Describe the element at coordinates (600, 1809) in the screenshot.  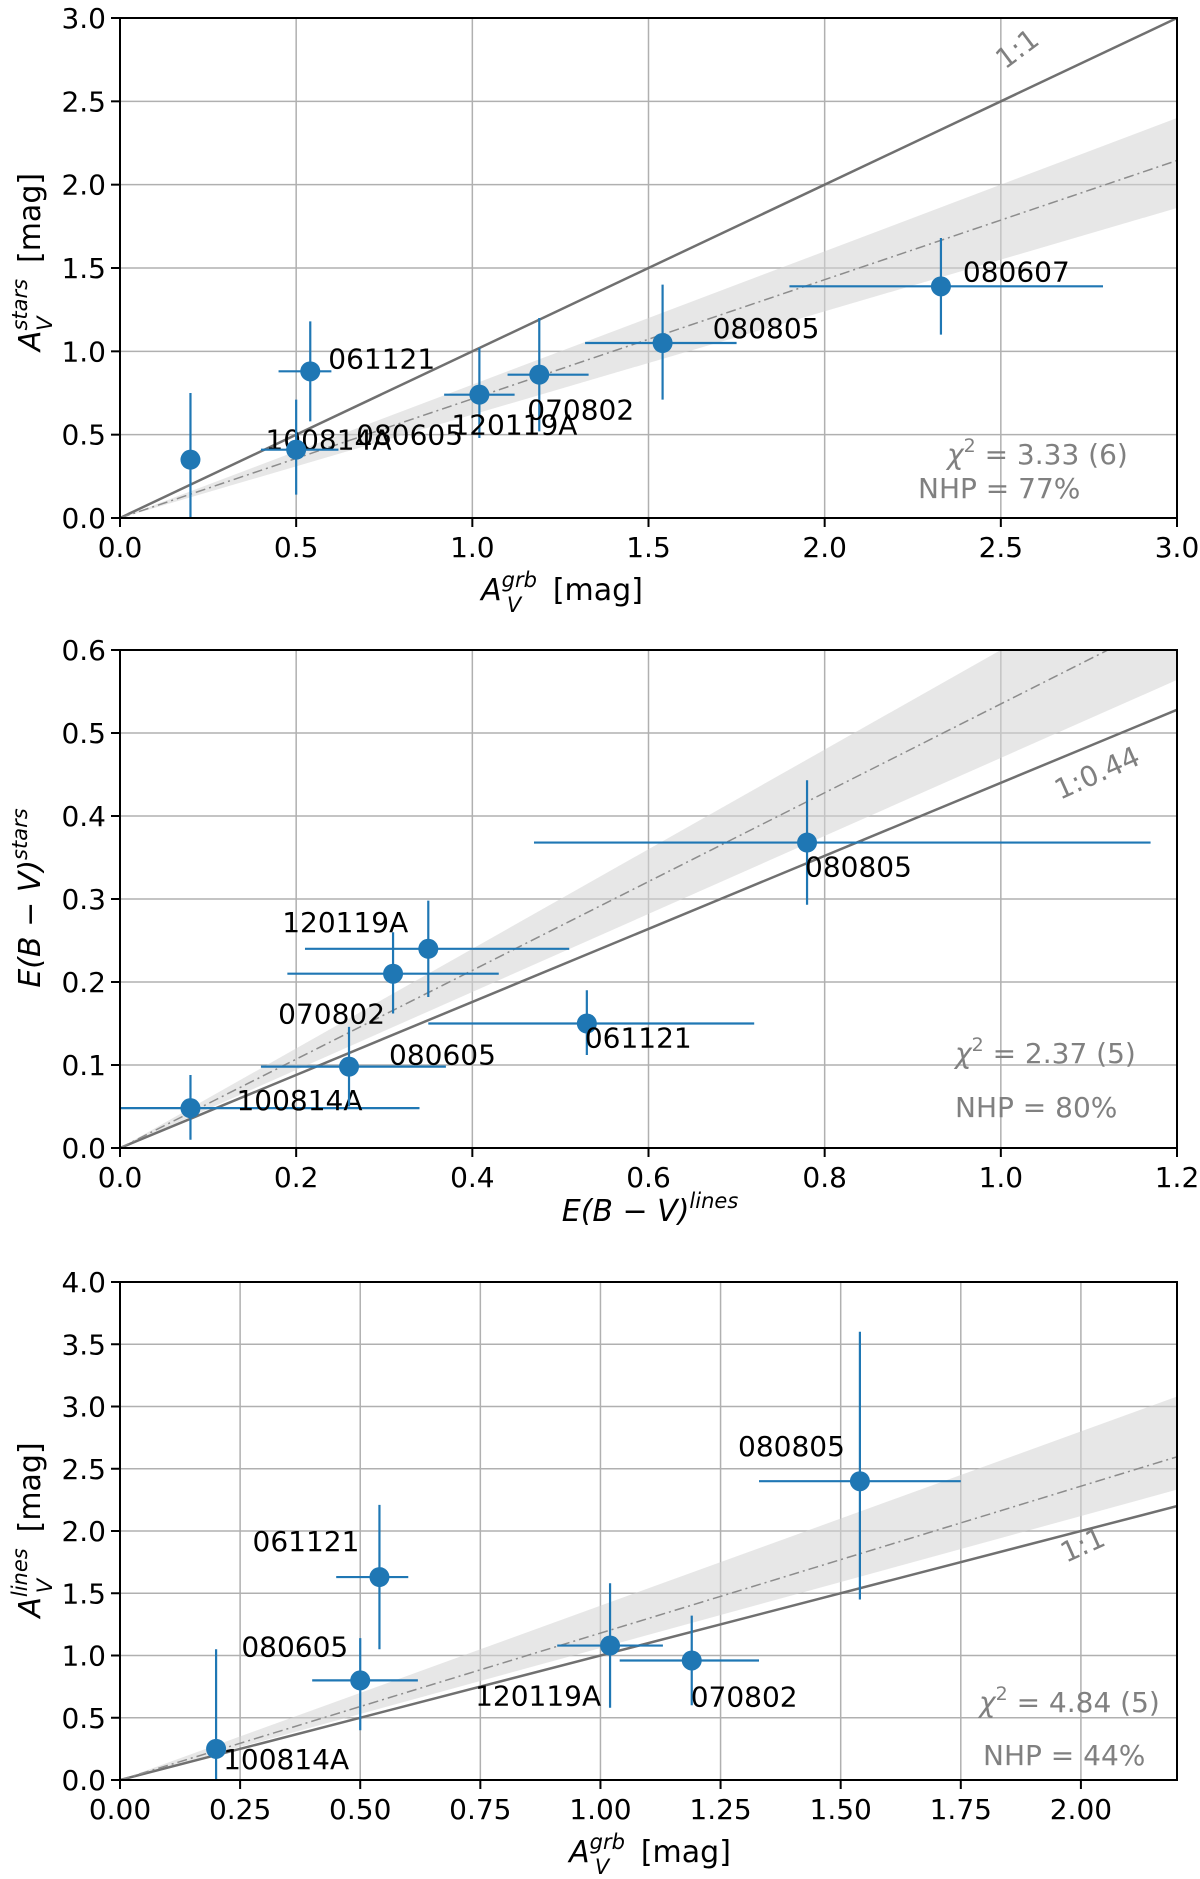
I see `x-tick-label: 1.00` at that location.